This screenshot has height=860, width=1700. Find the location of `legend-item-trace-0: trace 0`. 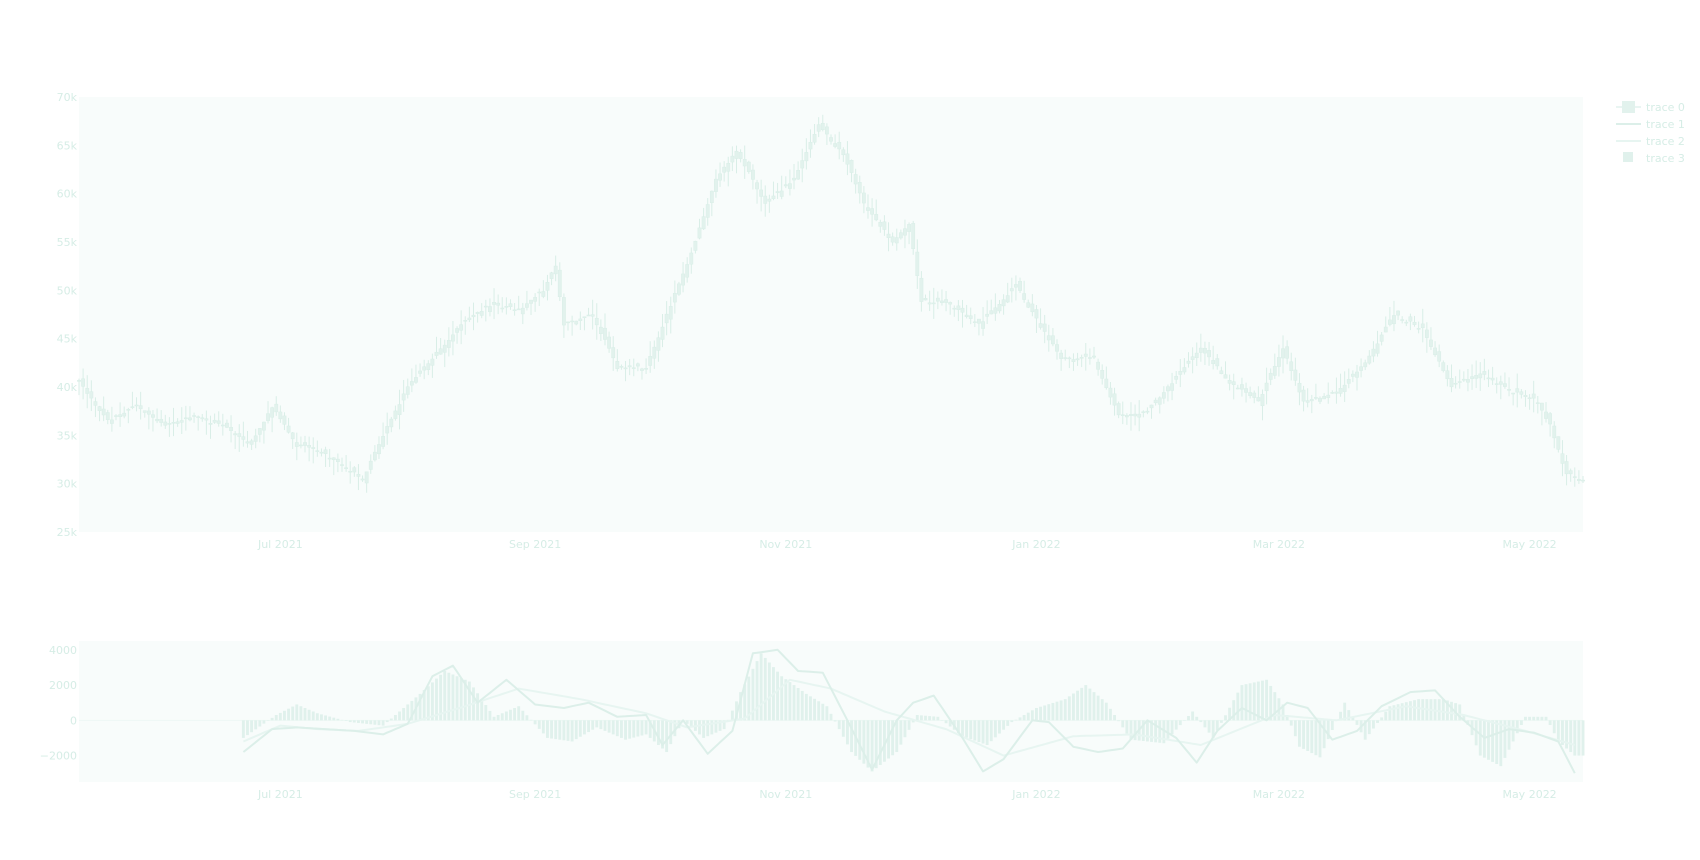

legend-item-trace-0: trace 0 is located at coordinates (1650, 107).